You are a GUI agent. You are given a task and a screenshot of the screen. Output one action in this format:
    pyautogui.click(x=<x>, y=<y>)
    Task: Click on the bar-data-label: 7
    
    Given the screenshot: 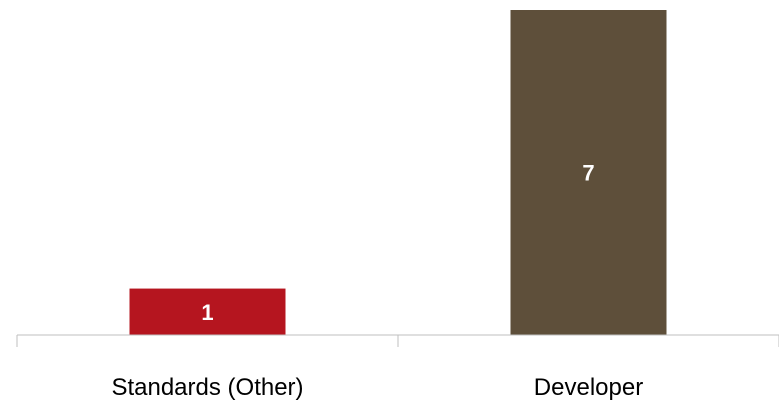 What is the action you would take?
    pyautogui.click(x=588, y=173)
    